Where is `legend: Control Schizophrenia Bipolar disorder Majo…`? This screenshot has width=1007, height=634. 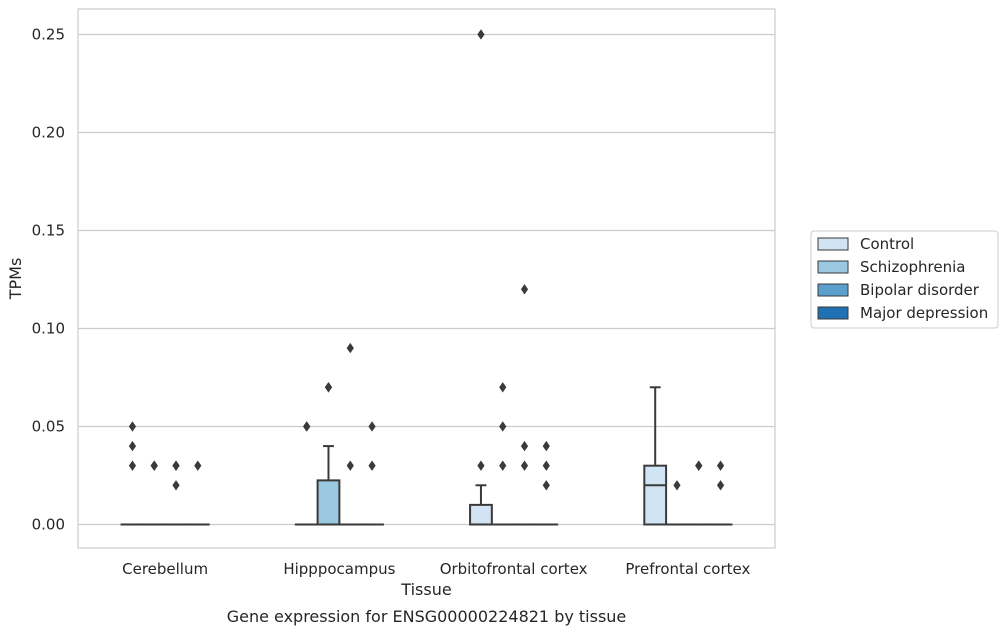
legend: Control Schizophrenia Bipolar disorder Majo… is located at coordinates (904, 279).